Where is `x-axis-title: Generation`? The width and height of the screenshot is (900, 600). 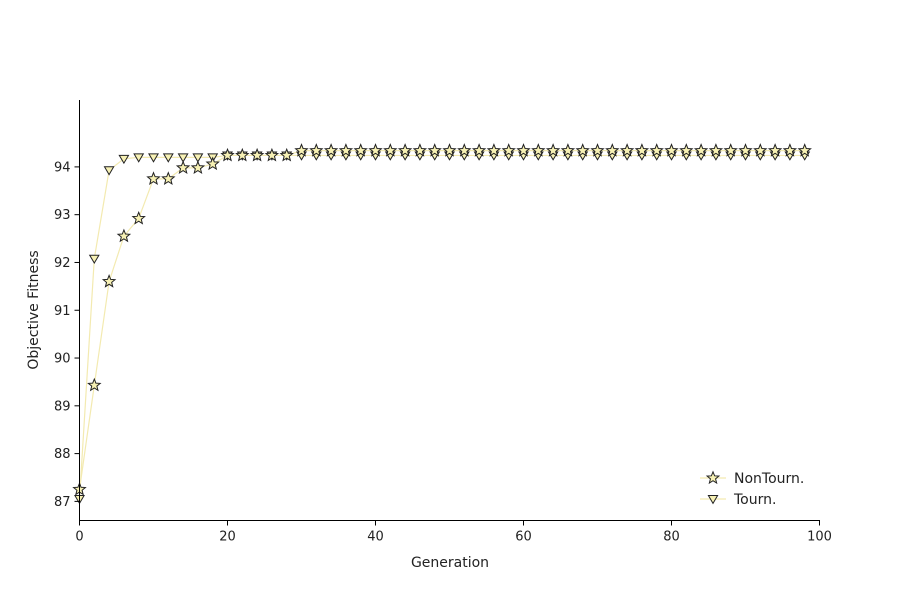 x-axis-title: Generation is located at coordinates (450, 563).